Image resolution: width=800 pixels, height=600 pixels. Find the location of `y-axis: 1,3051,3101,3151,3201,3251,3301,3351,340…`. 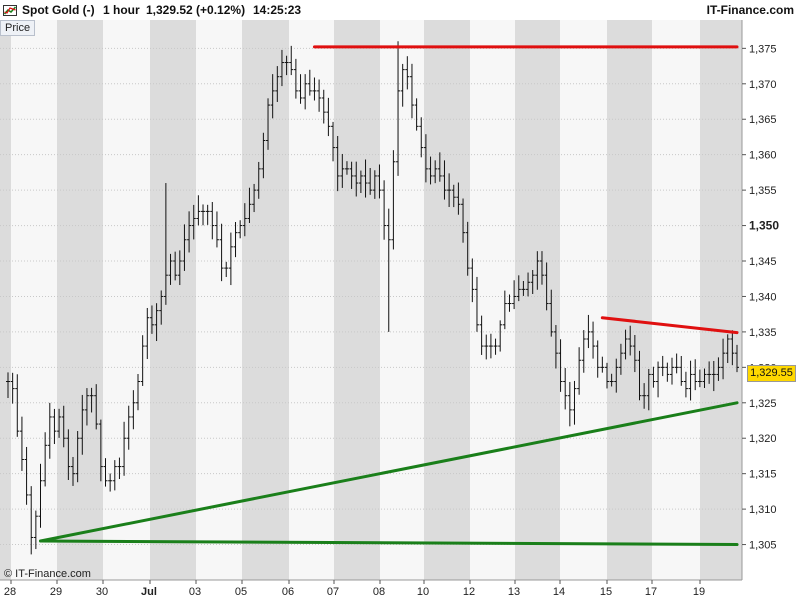

y-axis: 1,3051,3101,3151,3201,3251,3301,3351,340… is located at coordinates (760, 297).